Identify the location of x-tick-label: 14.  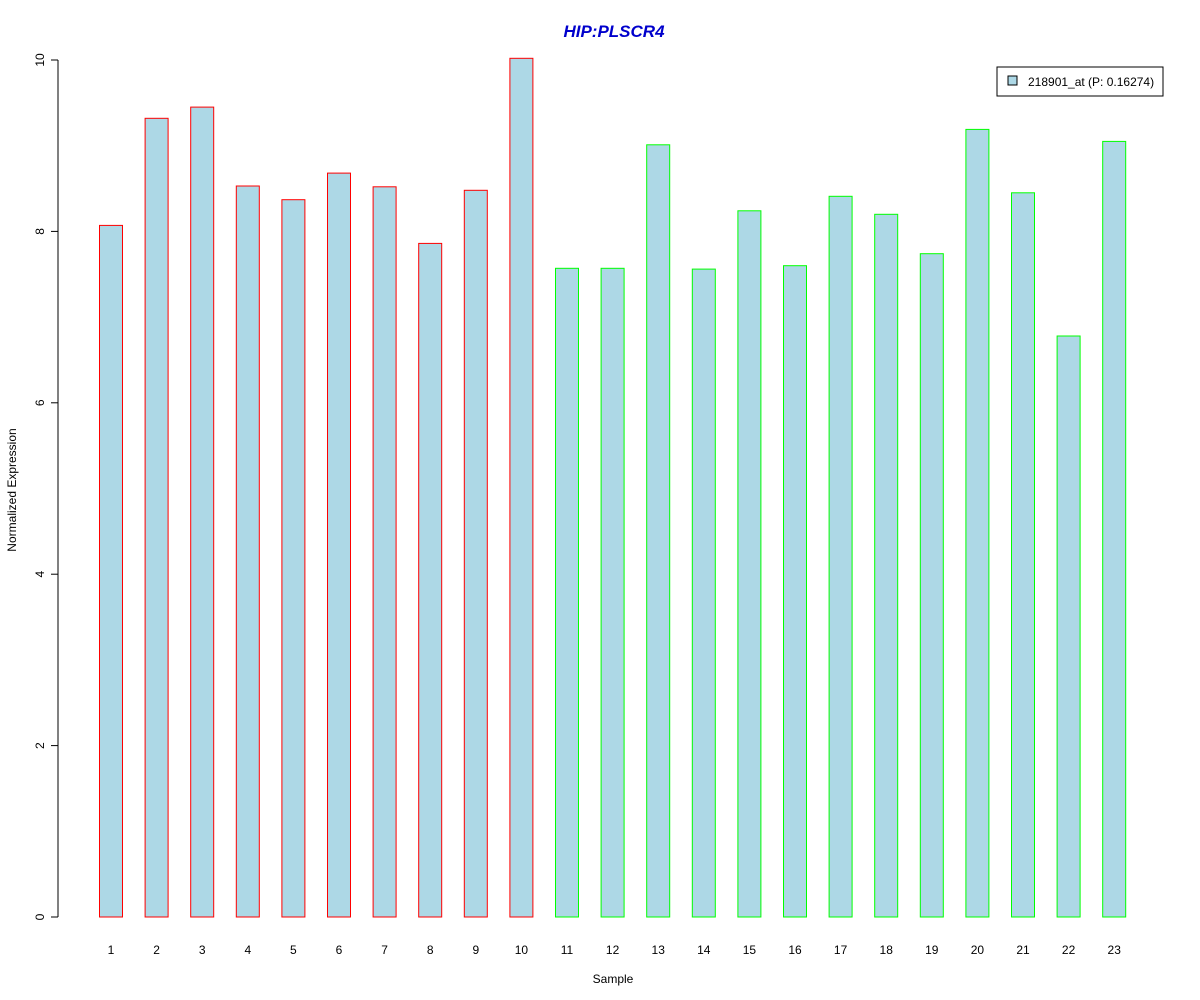
(704, 950).